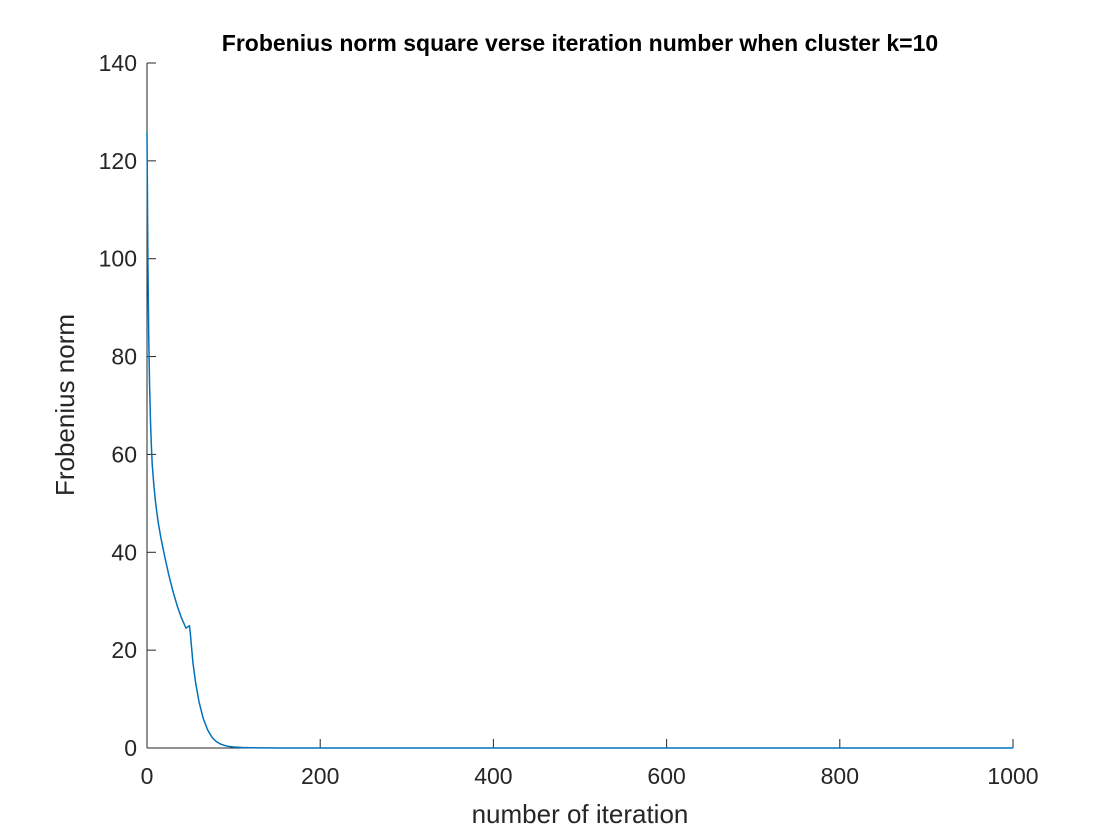 The height and width of the screenshot is (840, 1120). What do you see at coordinates (124, 454) in the screenshot?
I see `y-tick-label: 60` at bounding box center [124, 454].